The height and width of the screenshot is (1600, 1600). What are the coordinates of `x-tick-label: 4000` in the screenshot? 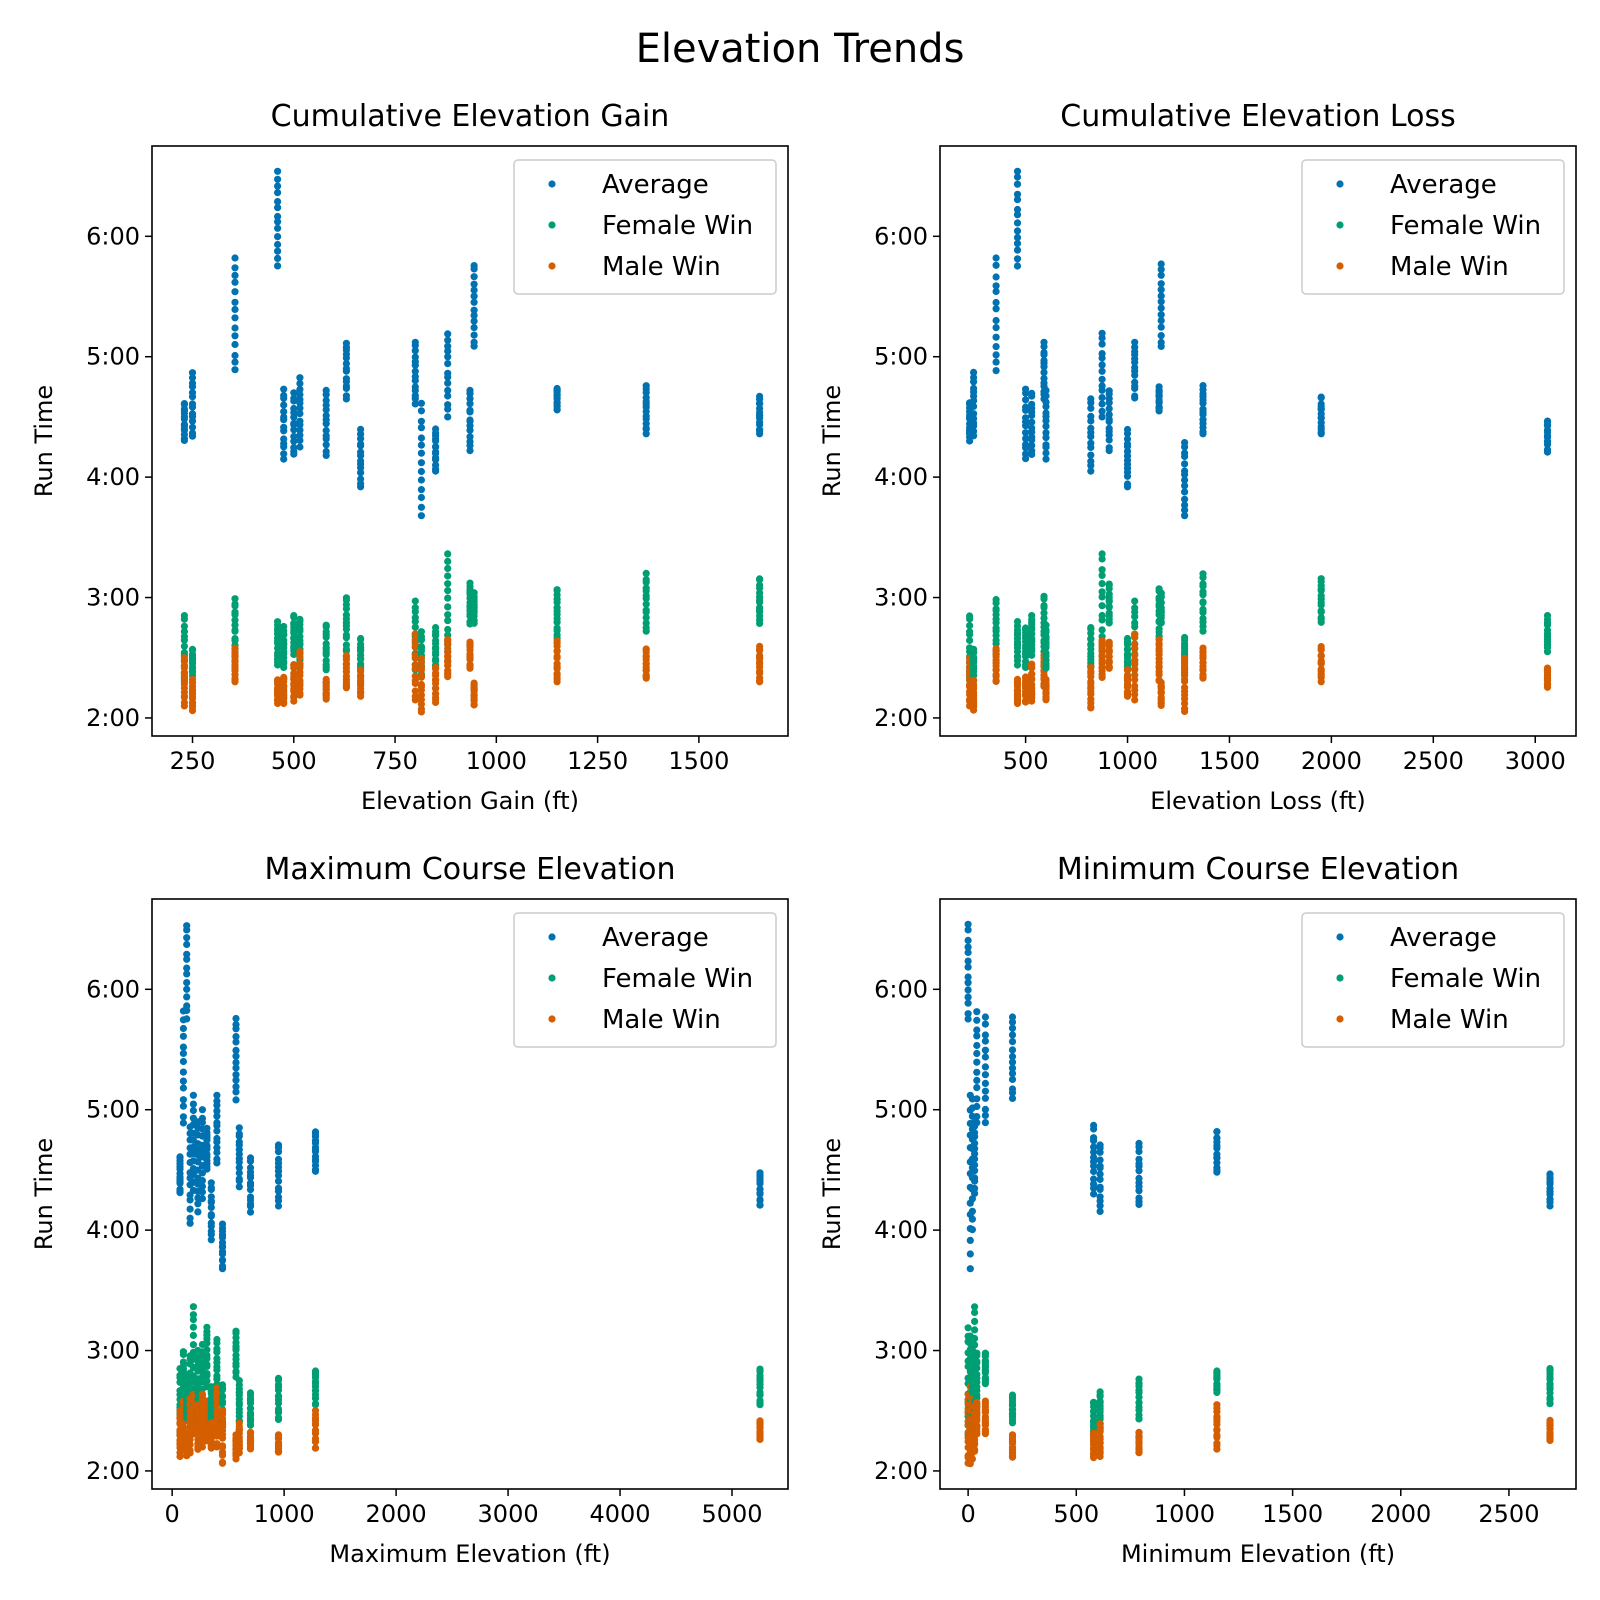 It's located at (620, 1514).